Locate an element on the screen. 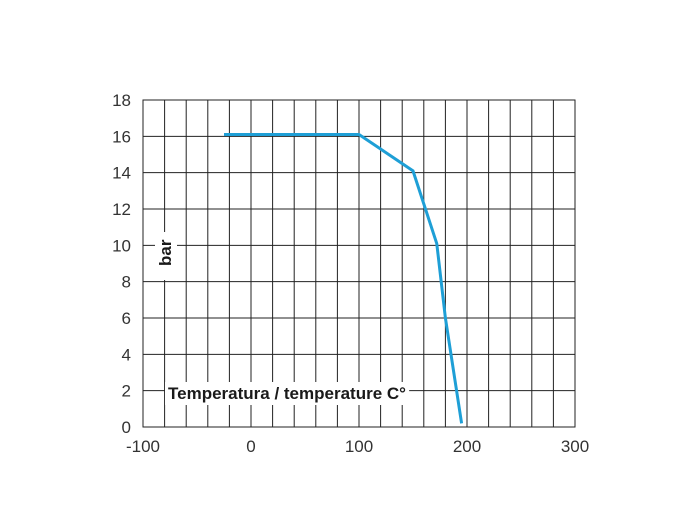 The height and width of the screenshot is (520, 700). x-tick-label: 100 is located at coordinates (359, 446).